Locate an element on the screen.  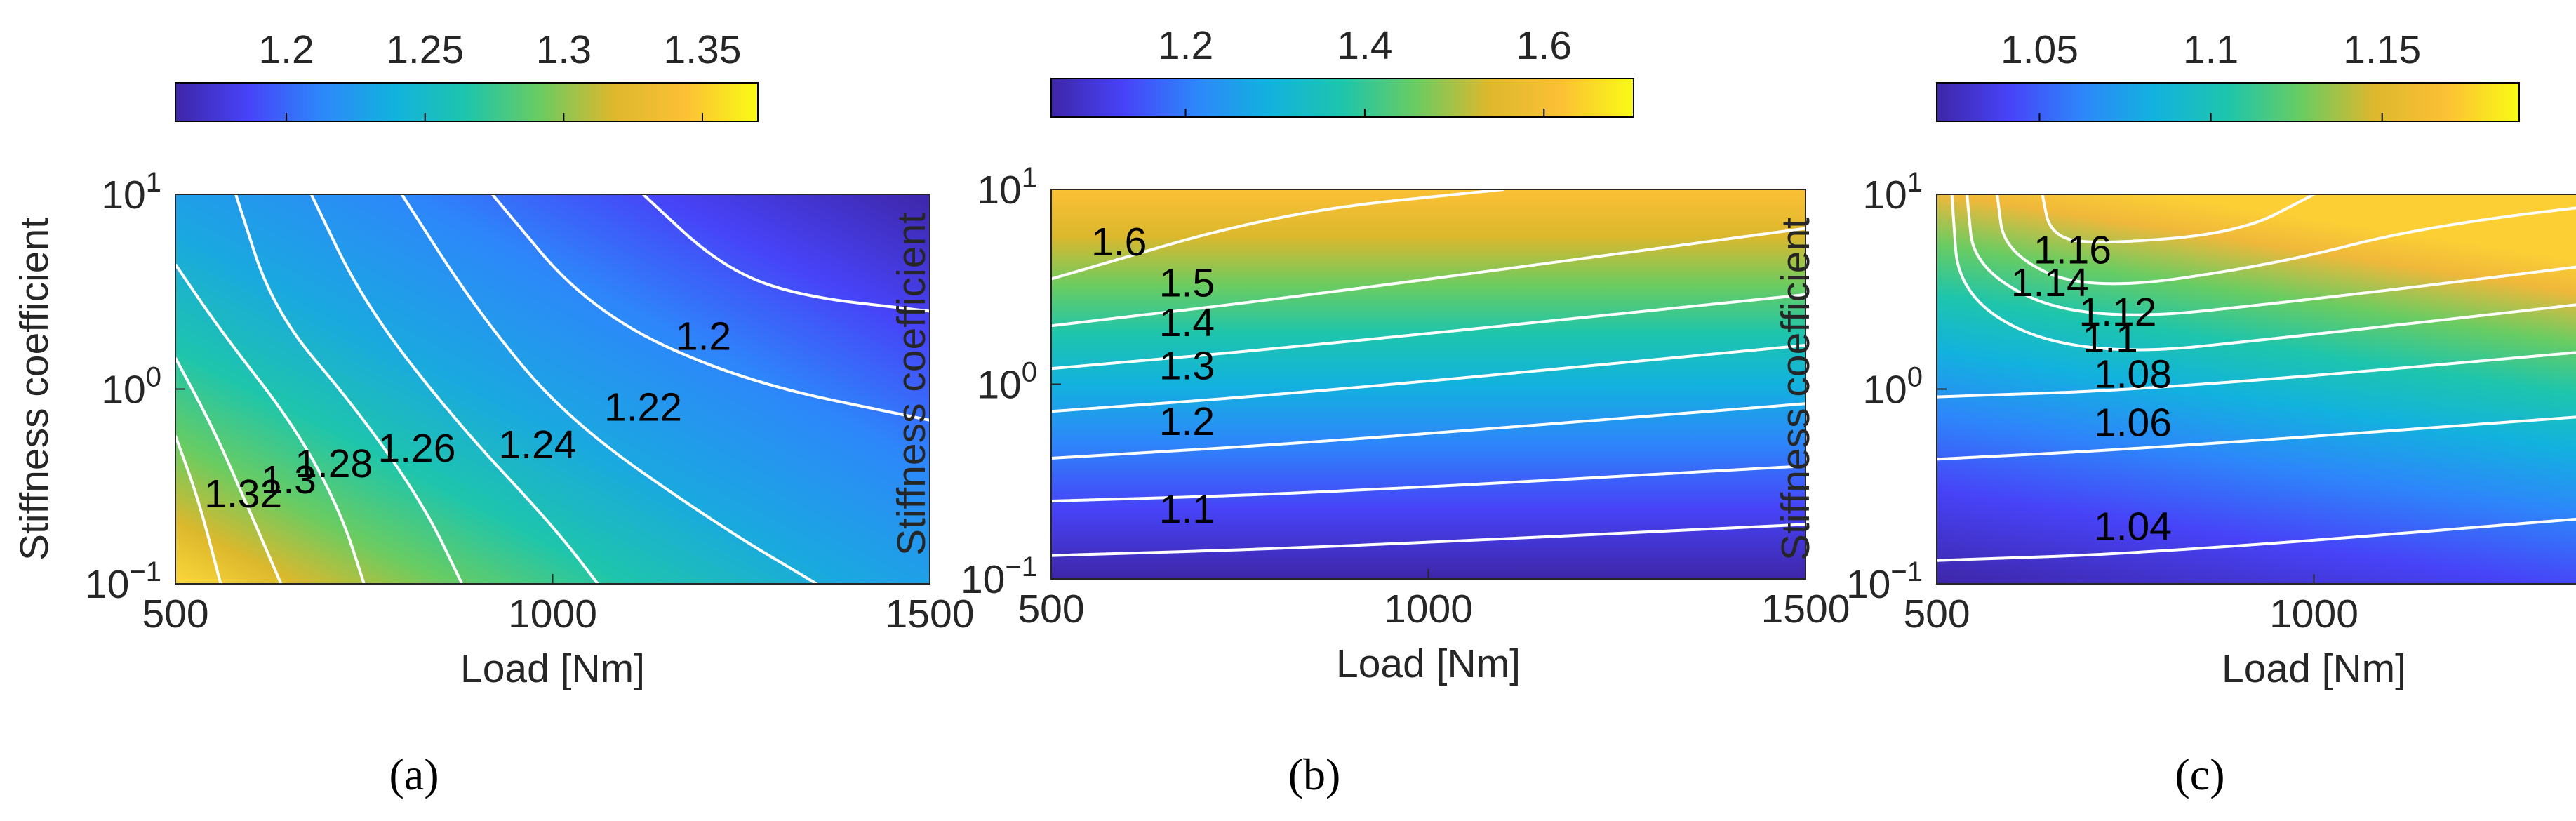
contour-label: 1.04 is located at coordinates (2133, 527).